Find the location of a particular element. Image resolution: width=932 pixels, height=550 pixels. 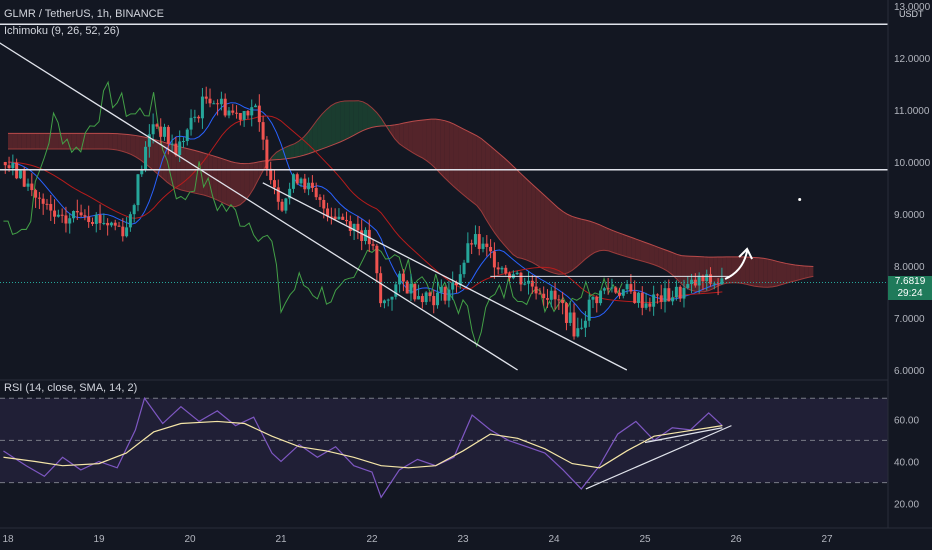

rsi-label: RSI (14, close, SMA, 14, 2) is located at coordinates (71, 388).